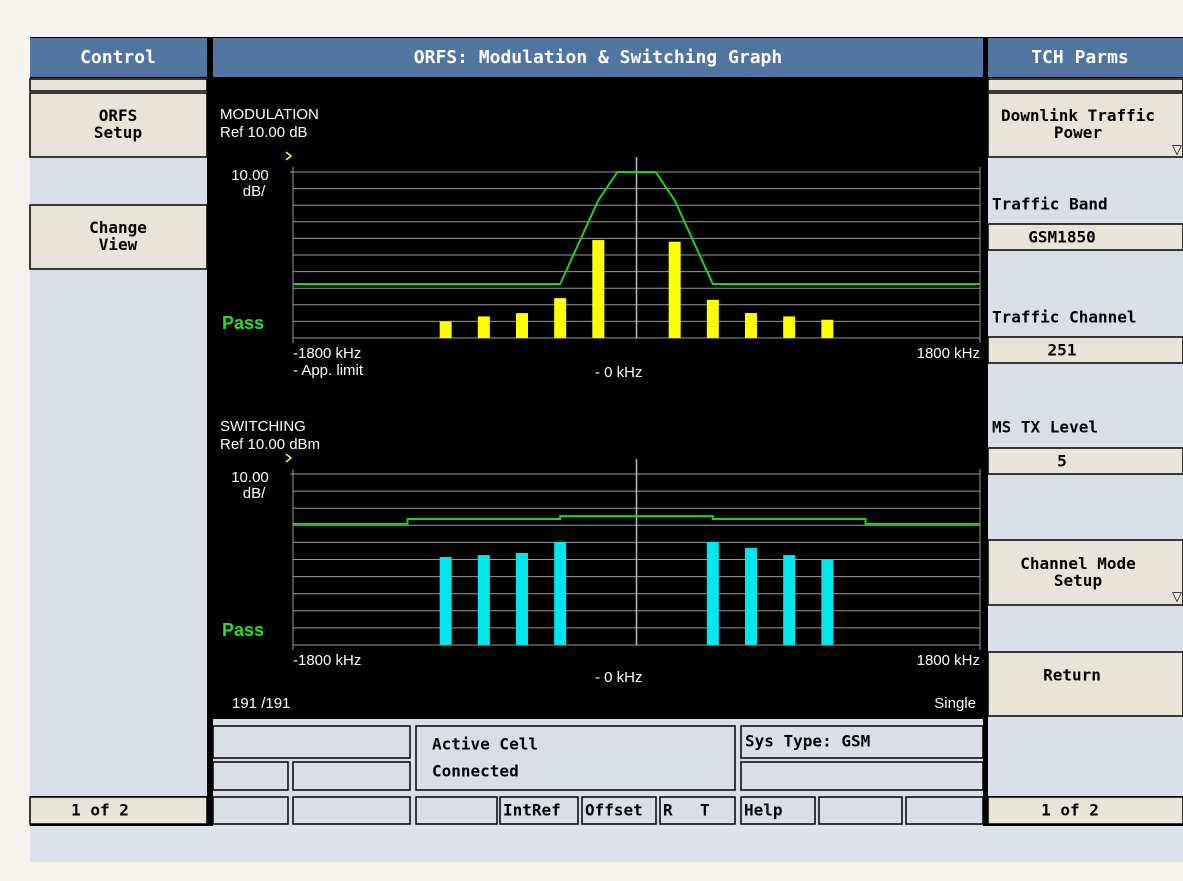 The height and width of the screenshot is (881, 1183). I want to click on header-title: TCH Parms, so click(1080, 57).